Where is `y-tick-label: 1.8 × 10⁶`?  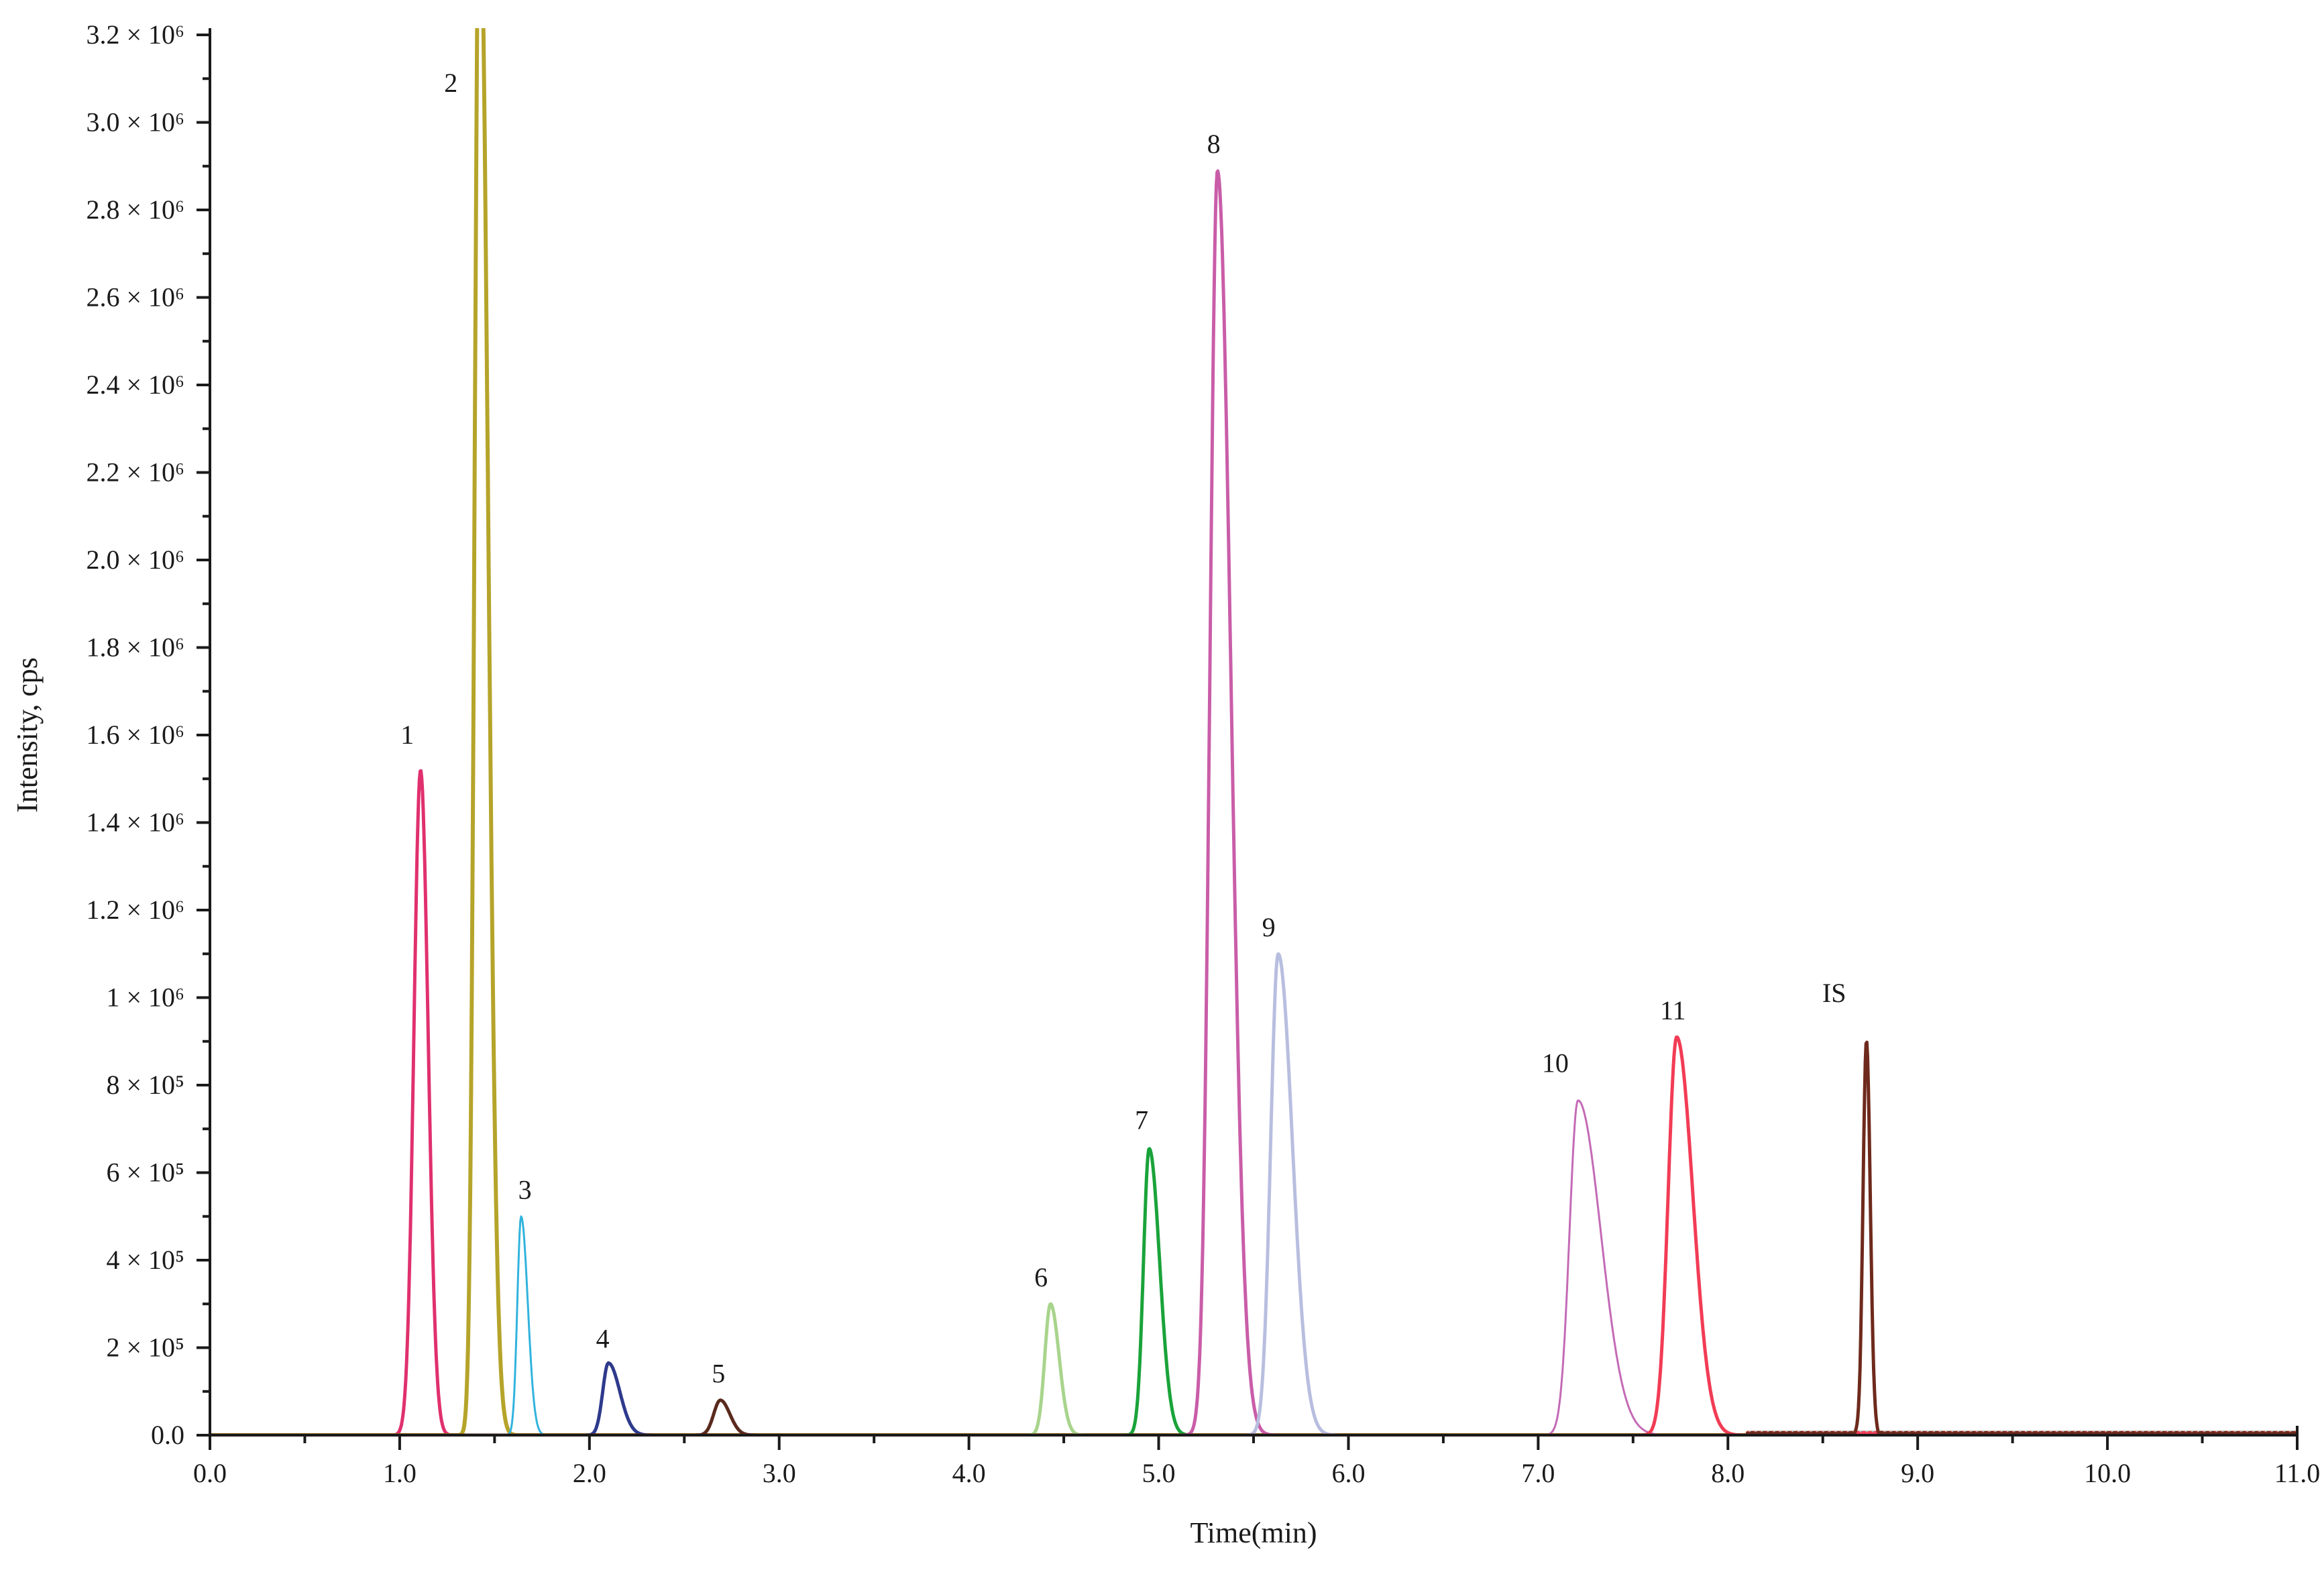 y-tick-label: 1.8 × 10⁶ is located at coordinates (135, 647).